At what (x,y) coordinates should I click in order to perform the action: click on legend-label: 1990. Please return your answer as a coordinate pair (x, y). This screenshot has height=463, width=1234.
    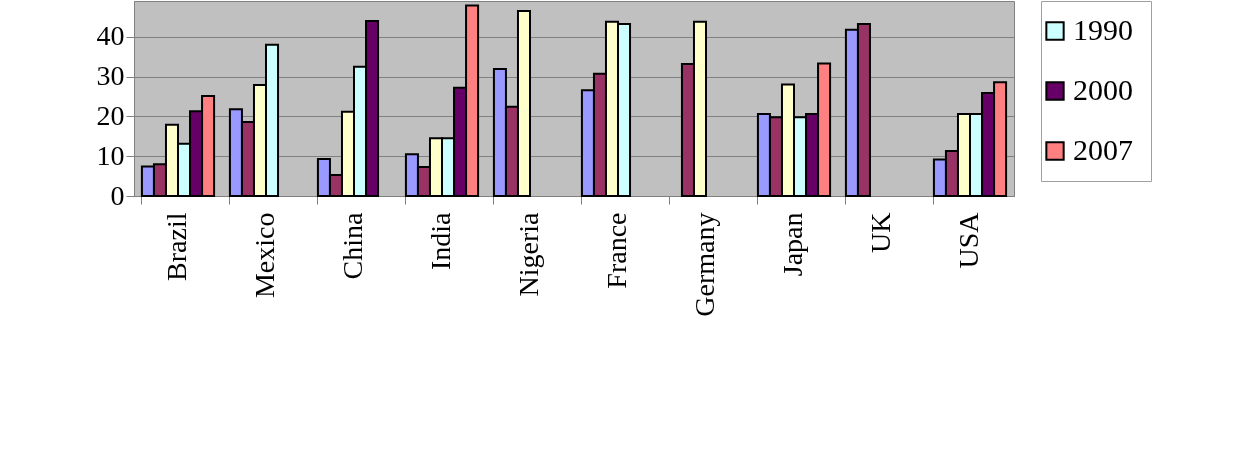
    Looking at the image, I should click on (1103, 29).